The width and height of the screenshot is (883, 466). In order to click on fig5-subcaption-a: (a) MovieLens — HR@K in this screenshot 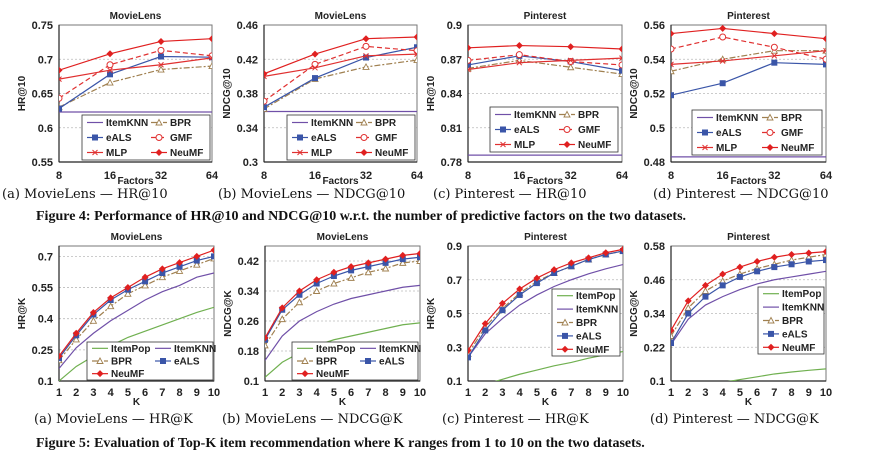, I will do `click(113, 419)`.